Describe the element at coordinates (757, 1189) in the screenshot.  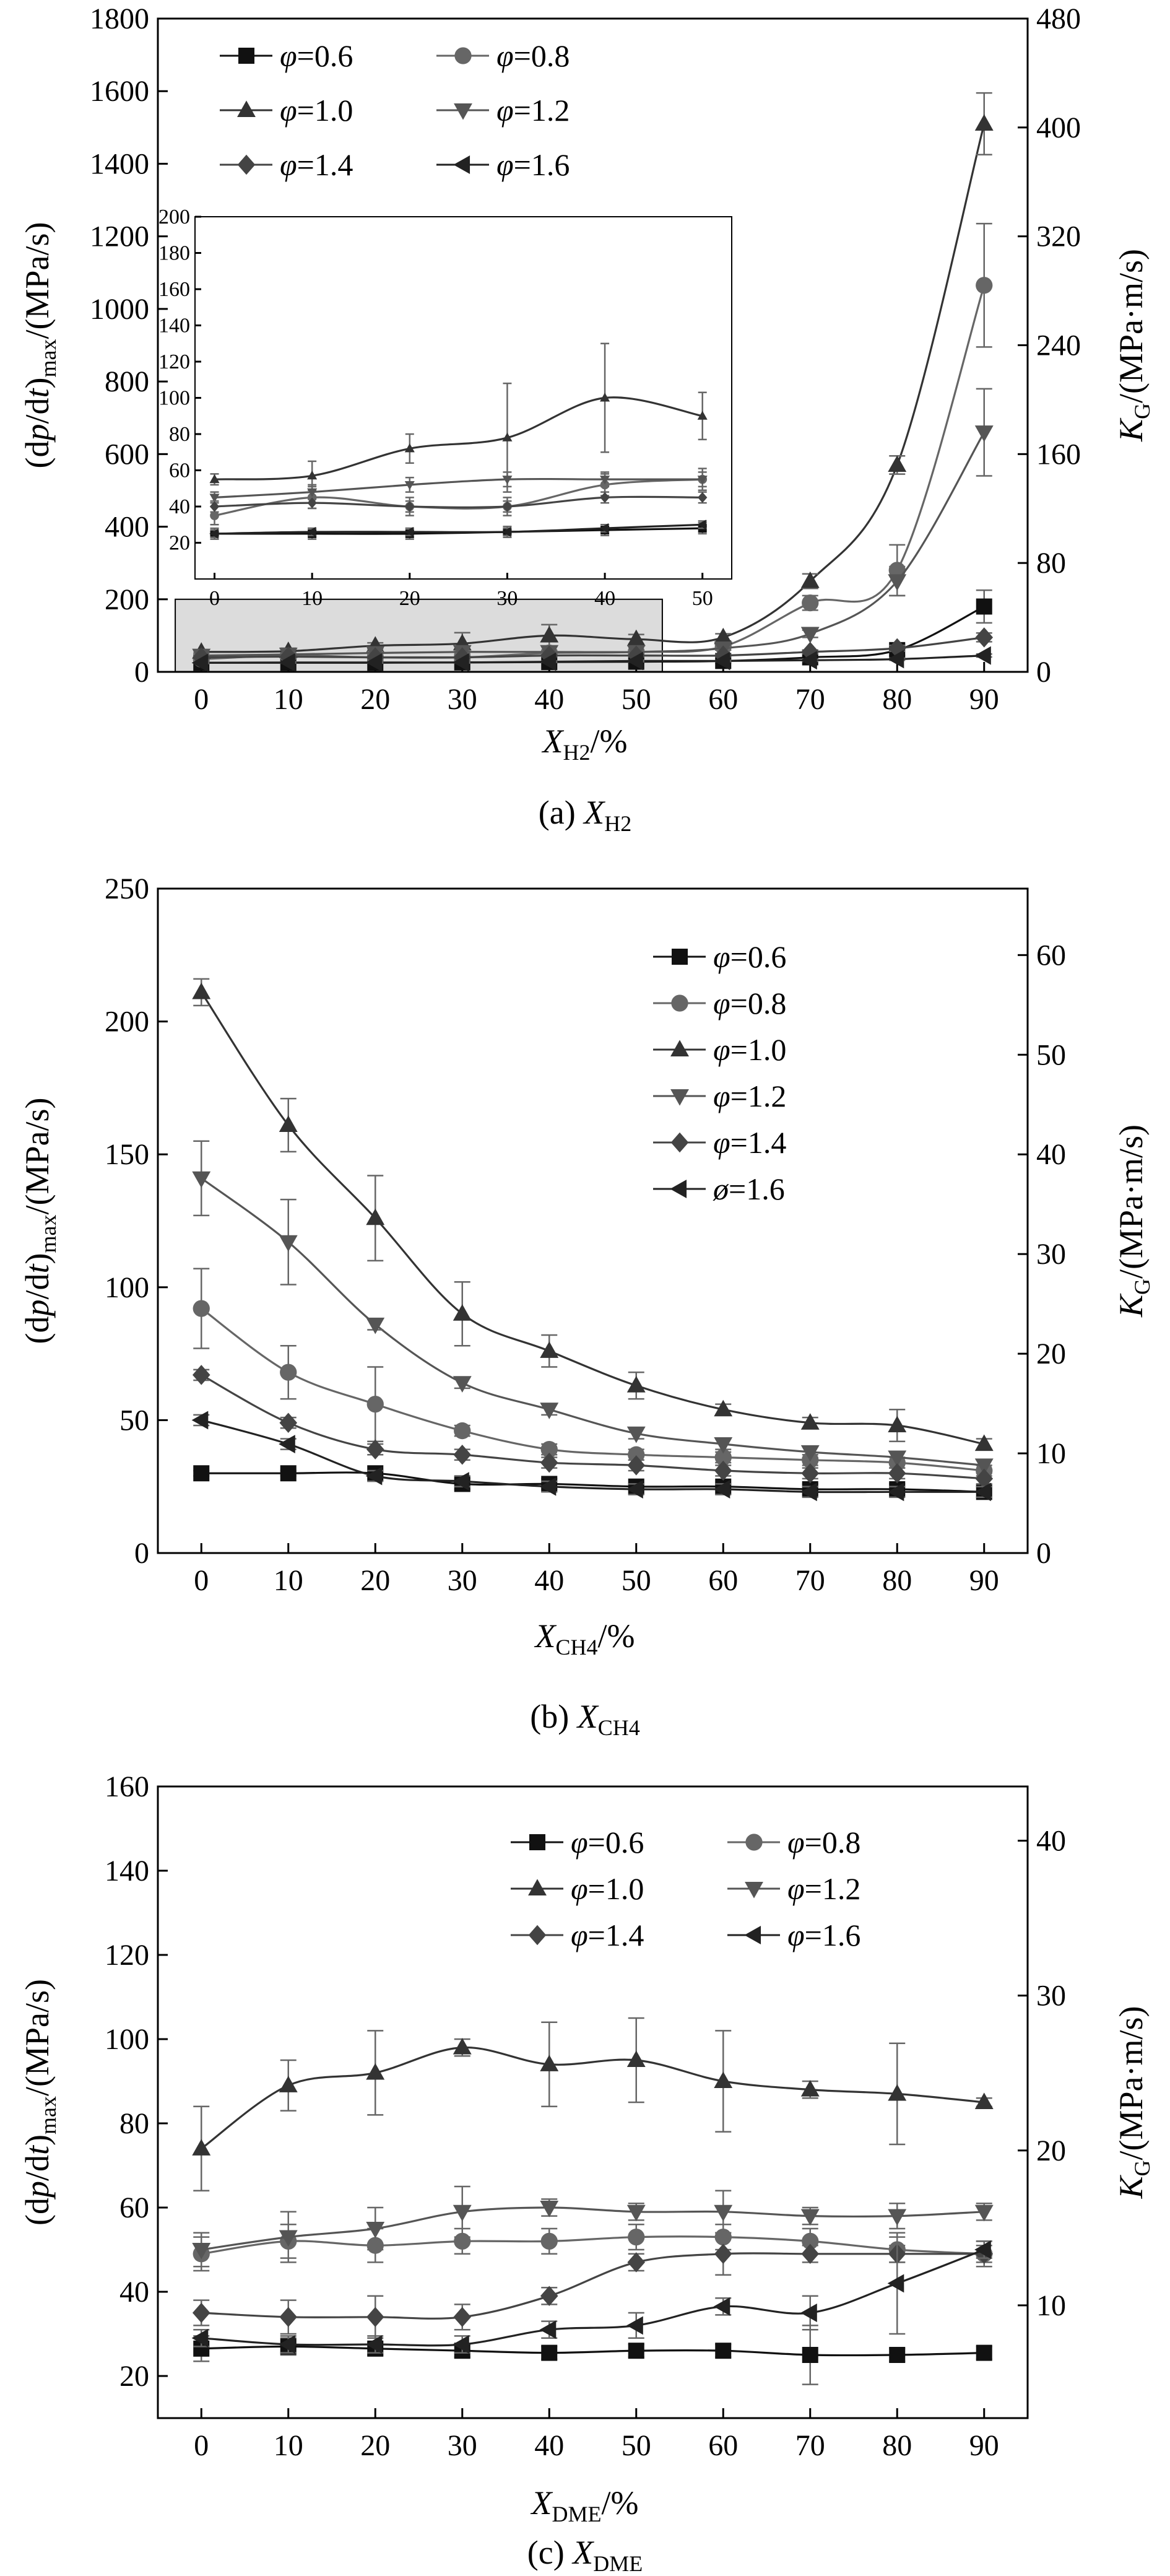
I see `legend-phi-value: =1.6` at that location.